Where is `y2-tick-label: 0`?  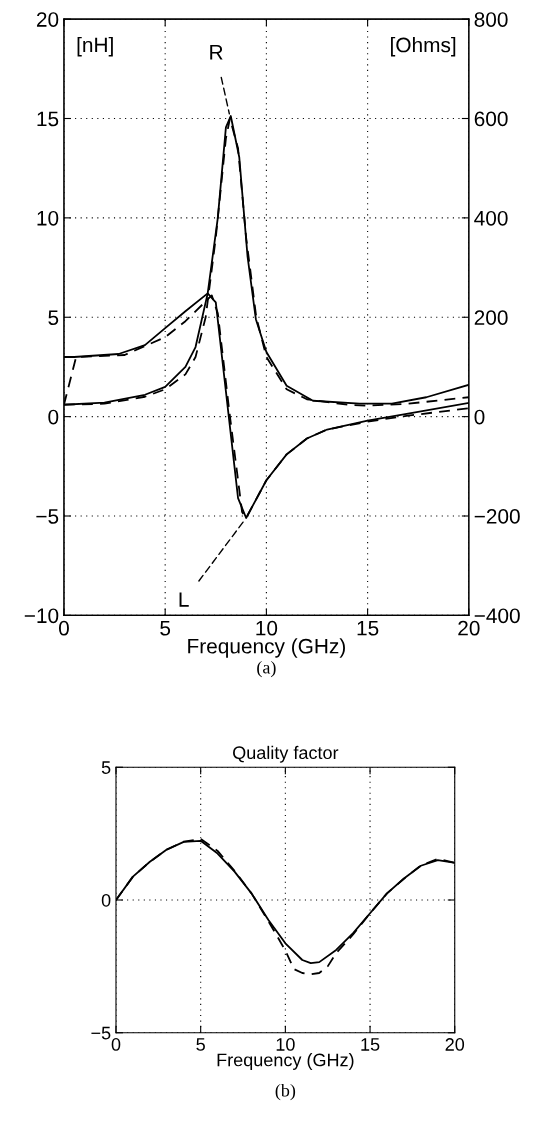 y2-tick-label: 0 is located at coordinates (479, 417).